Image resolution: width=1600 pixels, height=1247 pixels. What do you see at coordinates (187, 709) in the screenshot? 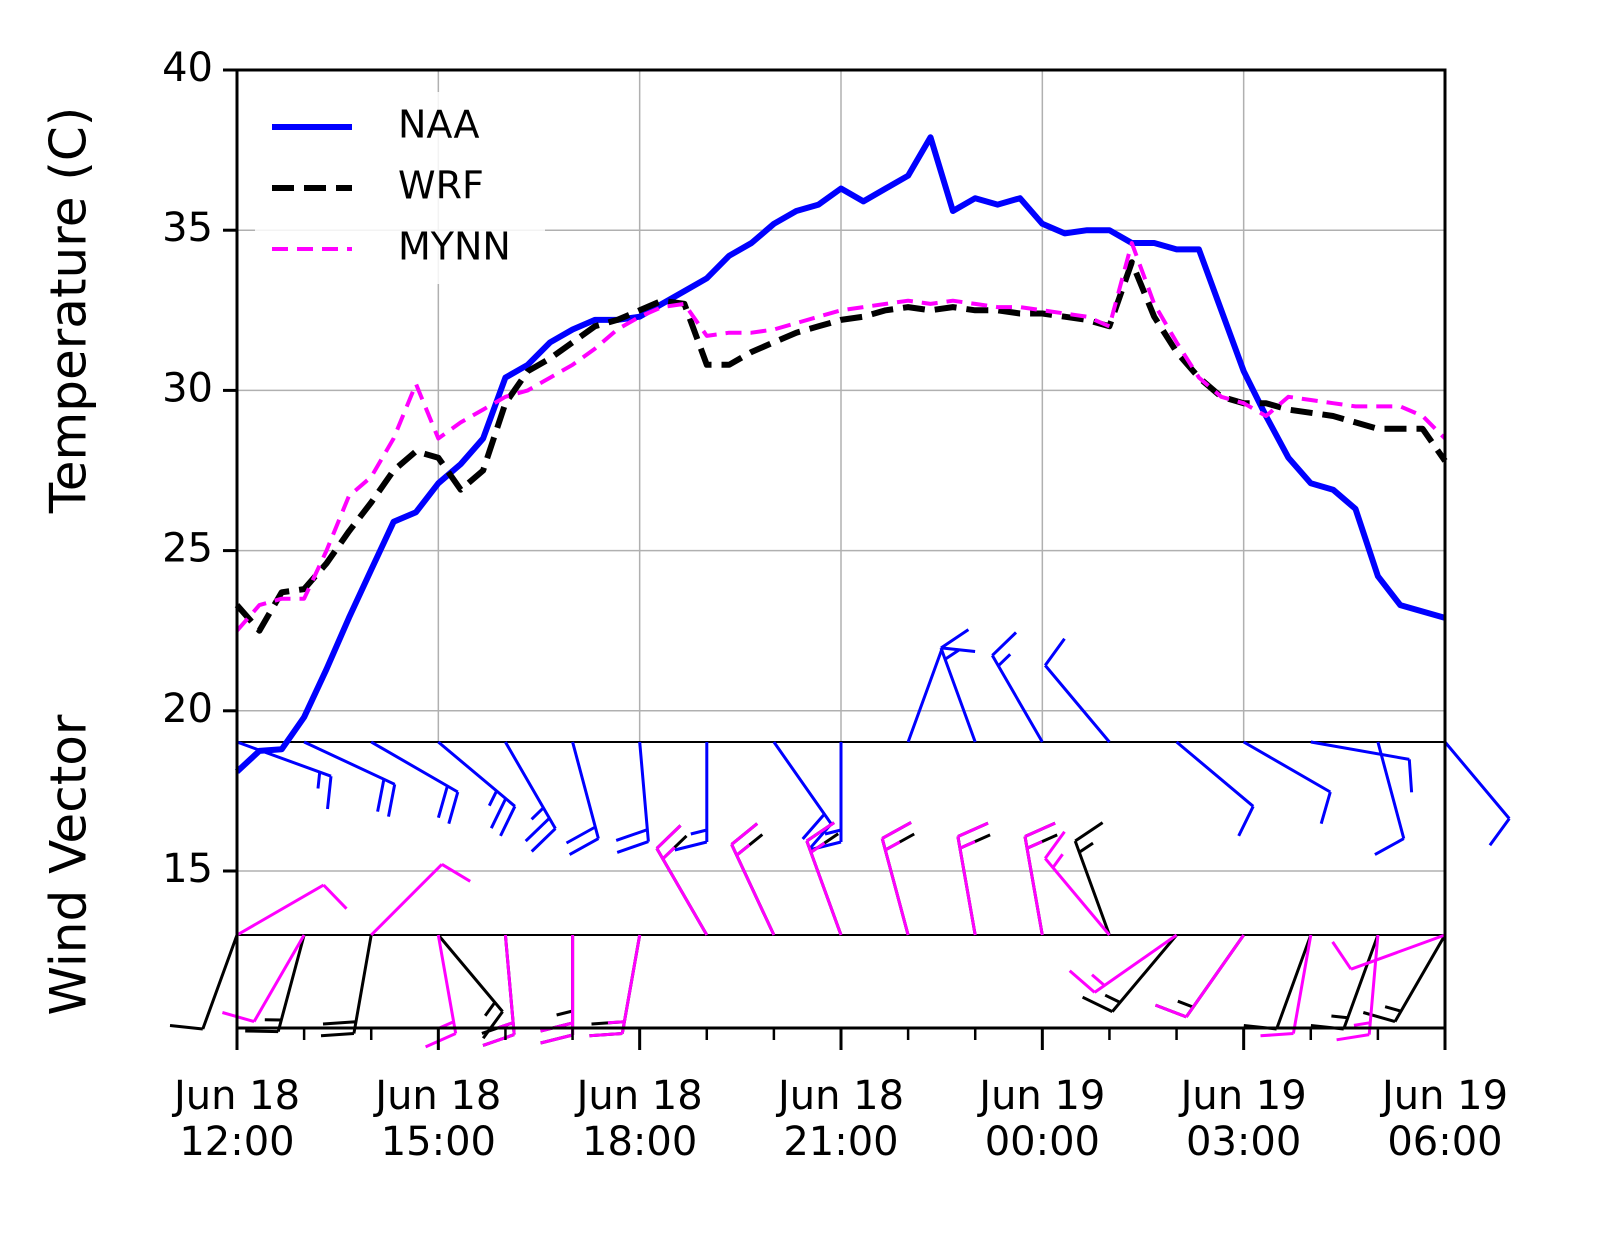
I see `y-tick-label: 20` at bounding box center [187, 709].